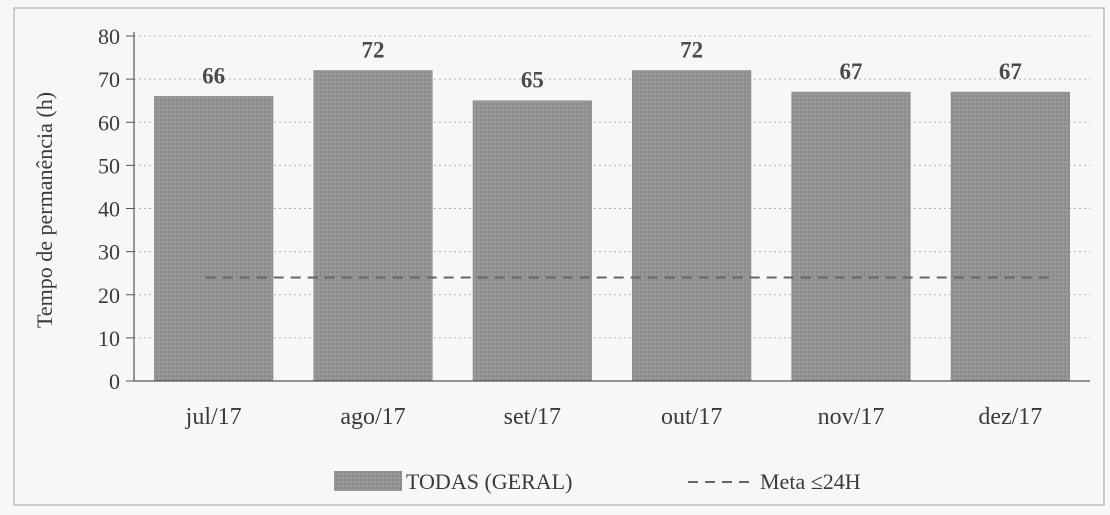 The image size is (1110, 515). What do you see at coordinates (109, 252) in the screenshot?
I see `y-tick-label: 30` at bounding box center [109, 252].